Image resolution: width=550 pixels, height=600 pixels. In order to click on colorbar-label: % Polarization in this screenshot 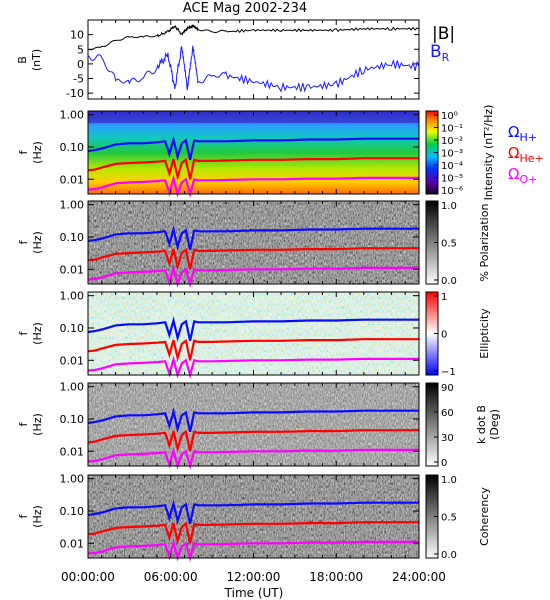, I will do `click(484, 243)`.